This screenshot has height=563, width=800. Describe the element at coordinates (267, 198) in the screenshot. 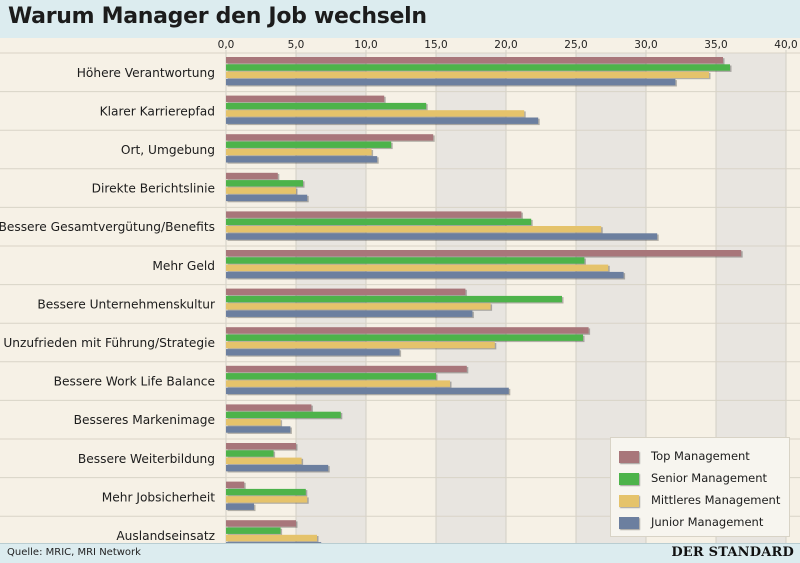

I see `bar-junior-management-direkte-berichtslinie` at that location.